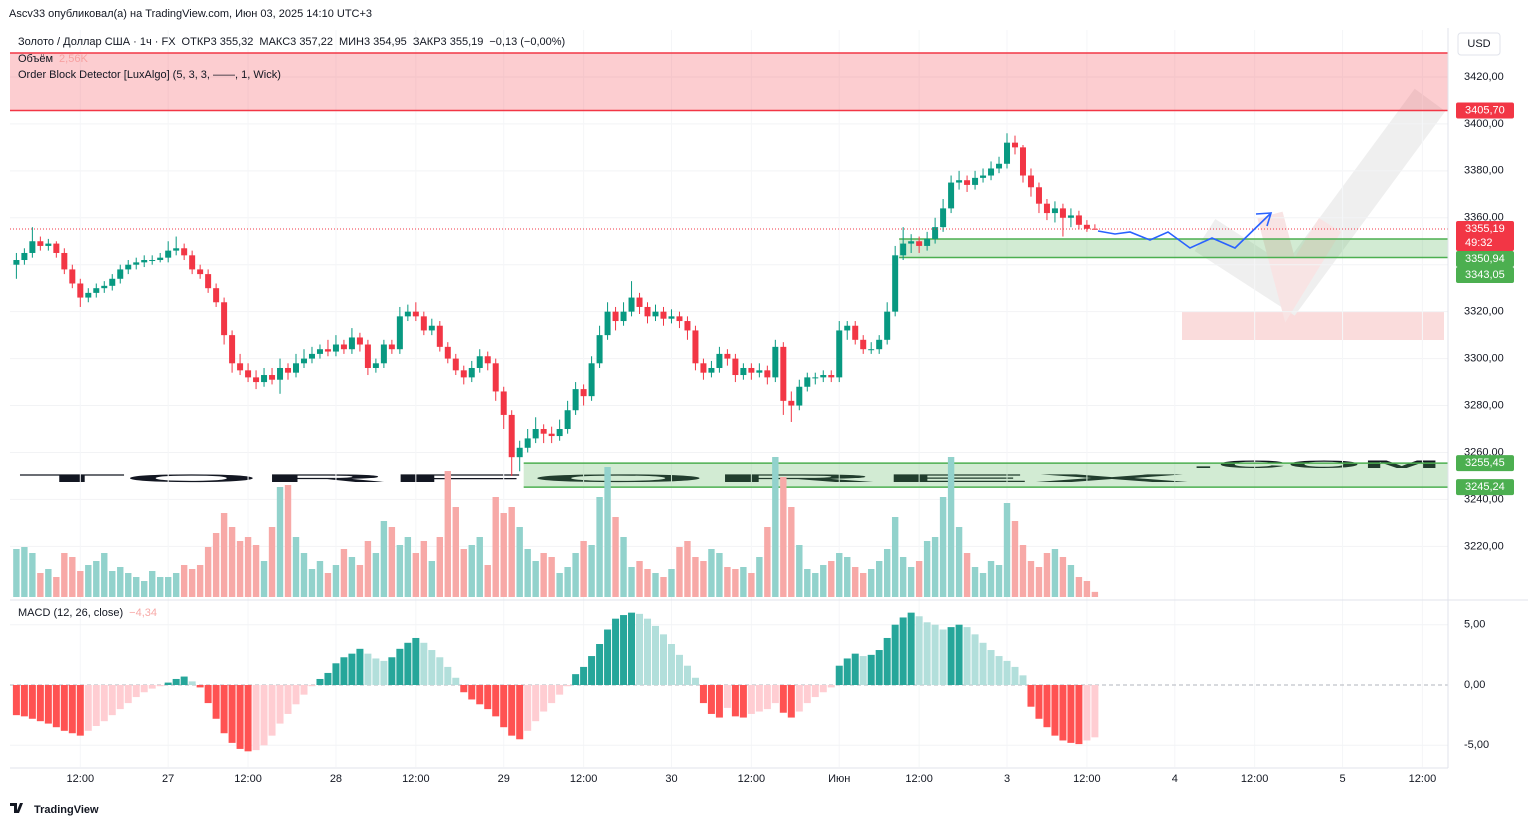 The image size is (1528, 828). I want to click on x-tick-label: 29, so click(504, 779).